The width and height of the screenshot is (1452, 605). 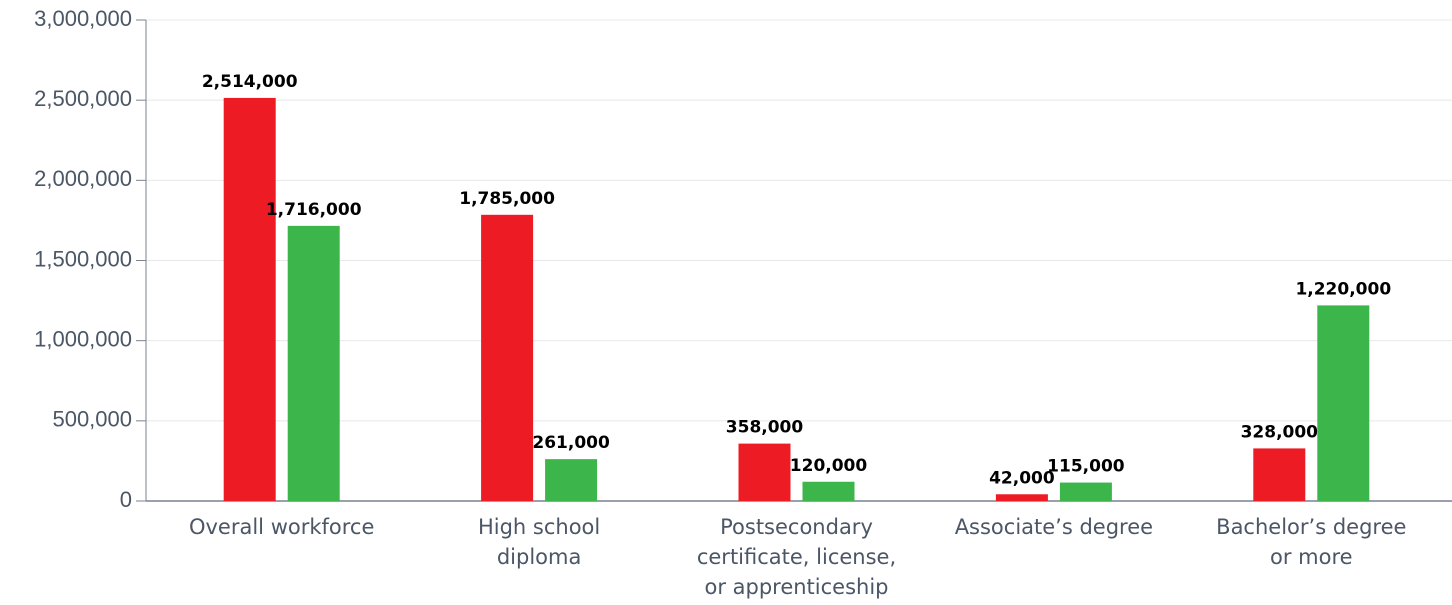 What do you see at coordinates (281, 527) in the screenshot?
I see `x-tick-label: Overall workforce` at bounding box center [281, 527].